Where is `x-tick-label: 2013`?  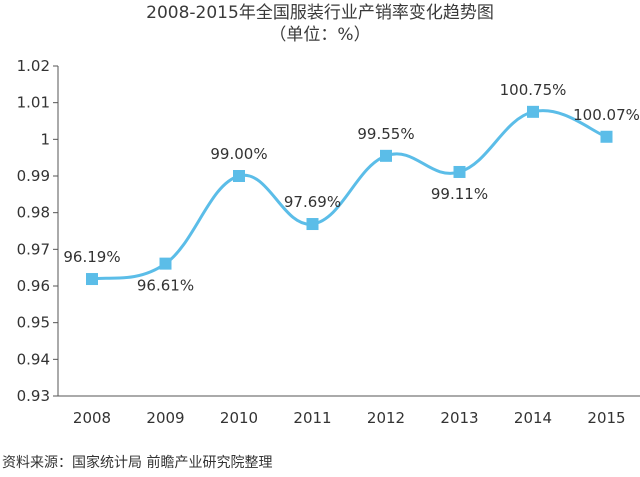 x-tick-label: 2013 is located at coordinates (459, 418).